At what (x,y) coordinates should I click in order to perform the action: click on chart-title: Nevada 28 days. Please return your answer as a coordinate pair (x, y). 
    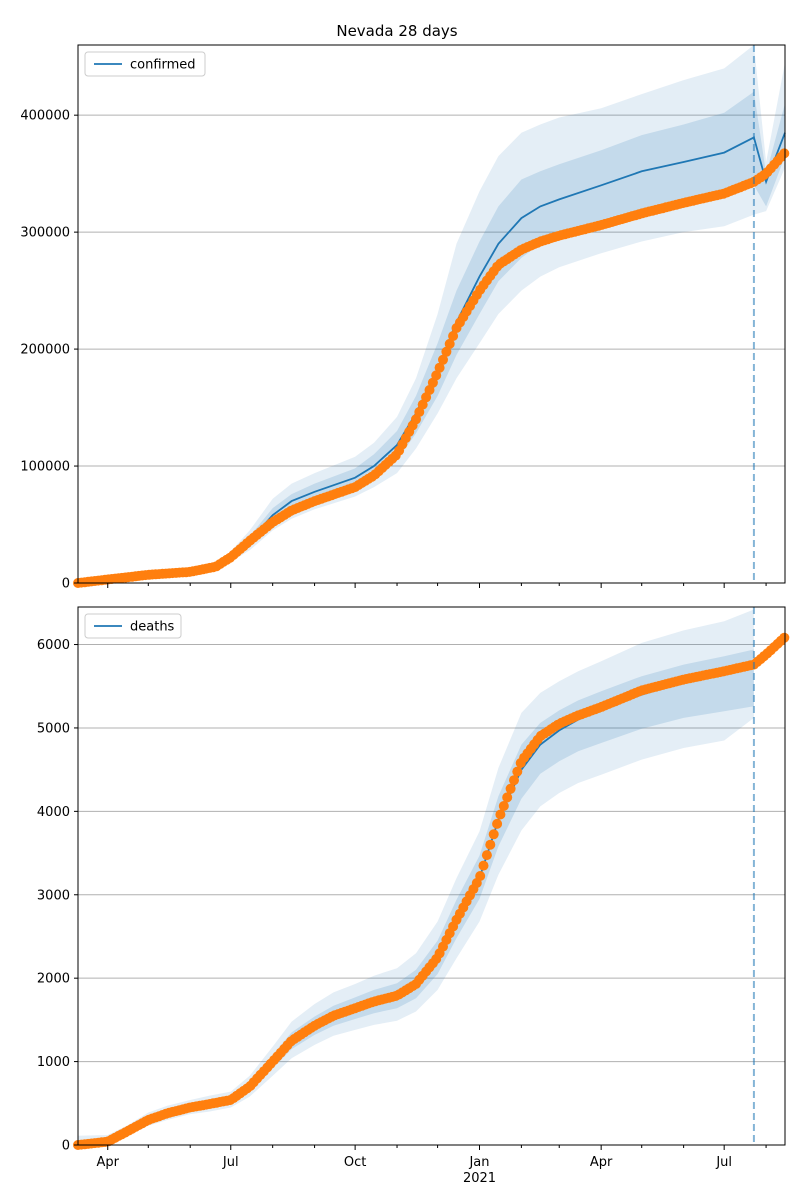
    Looking at the image, I should click on (396, 31).